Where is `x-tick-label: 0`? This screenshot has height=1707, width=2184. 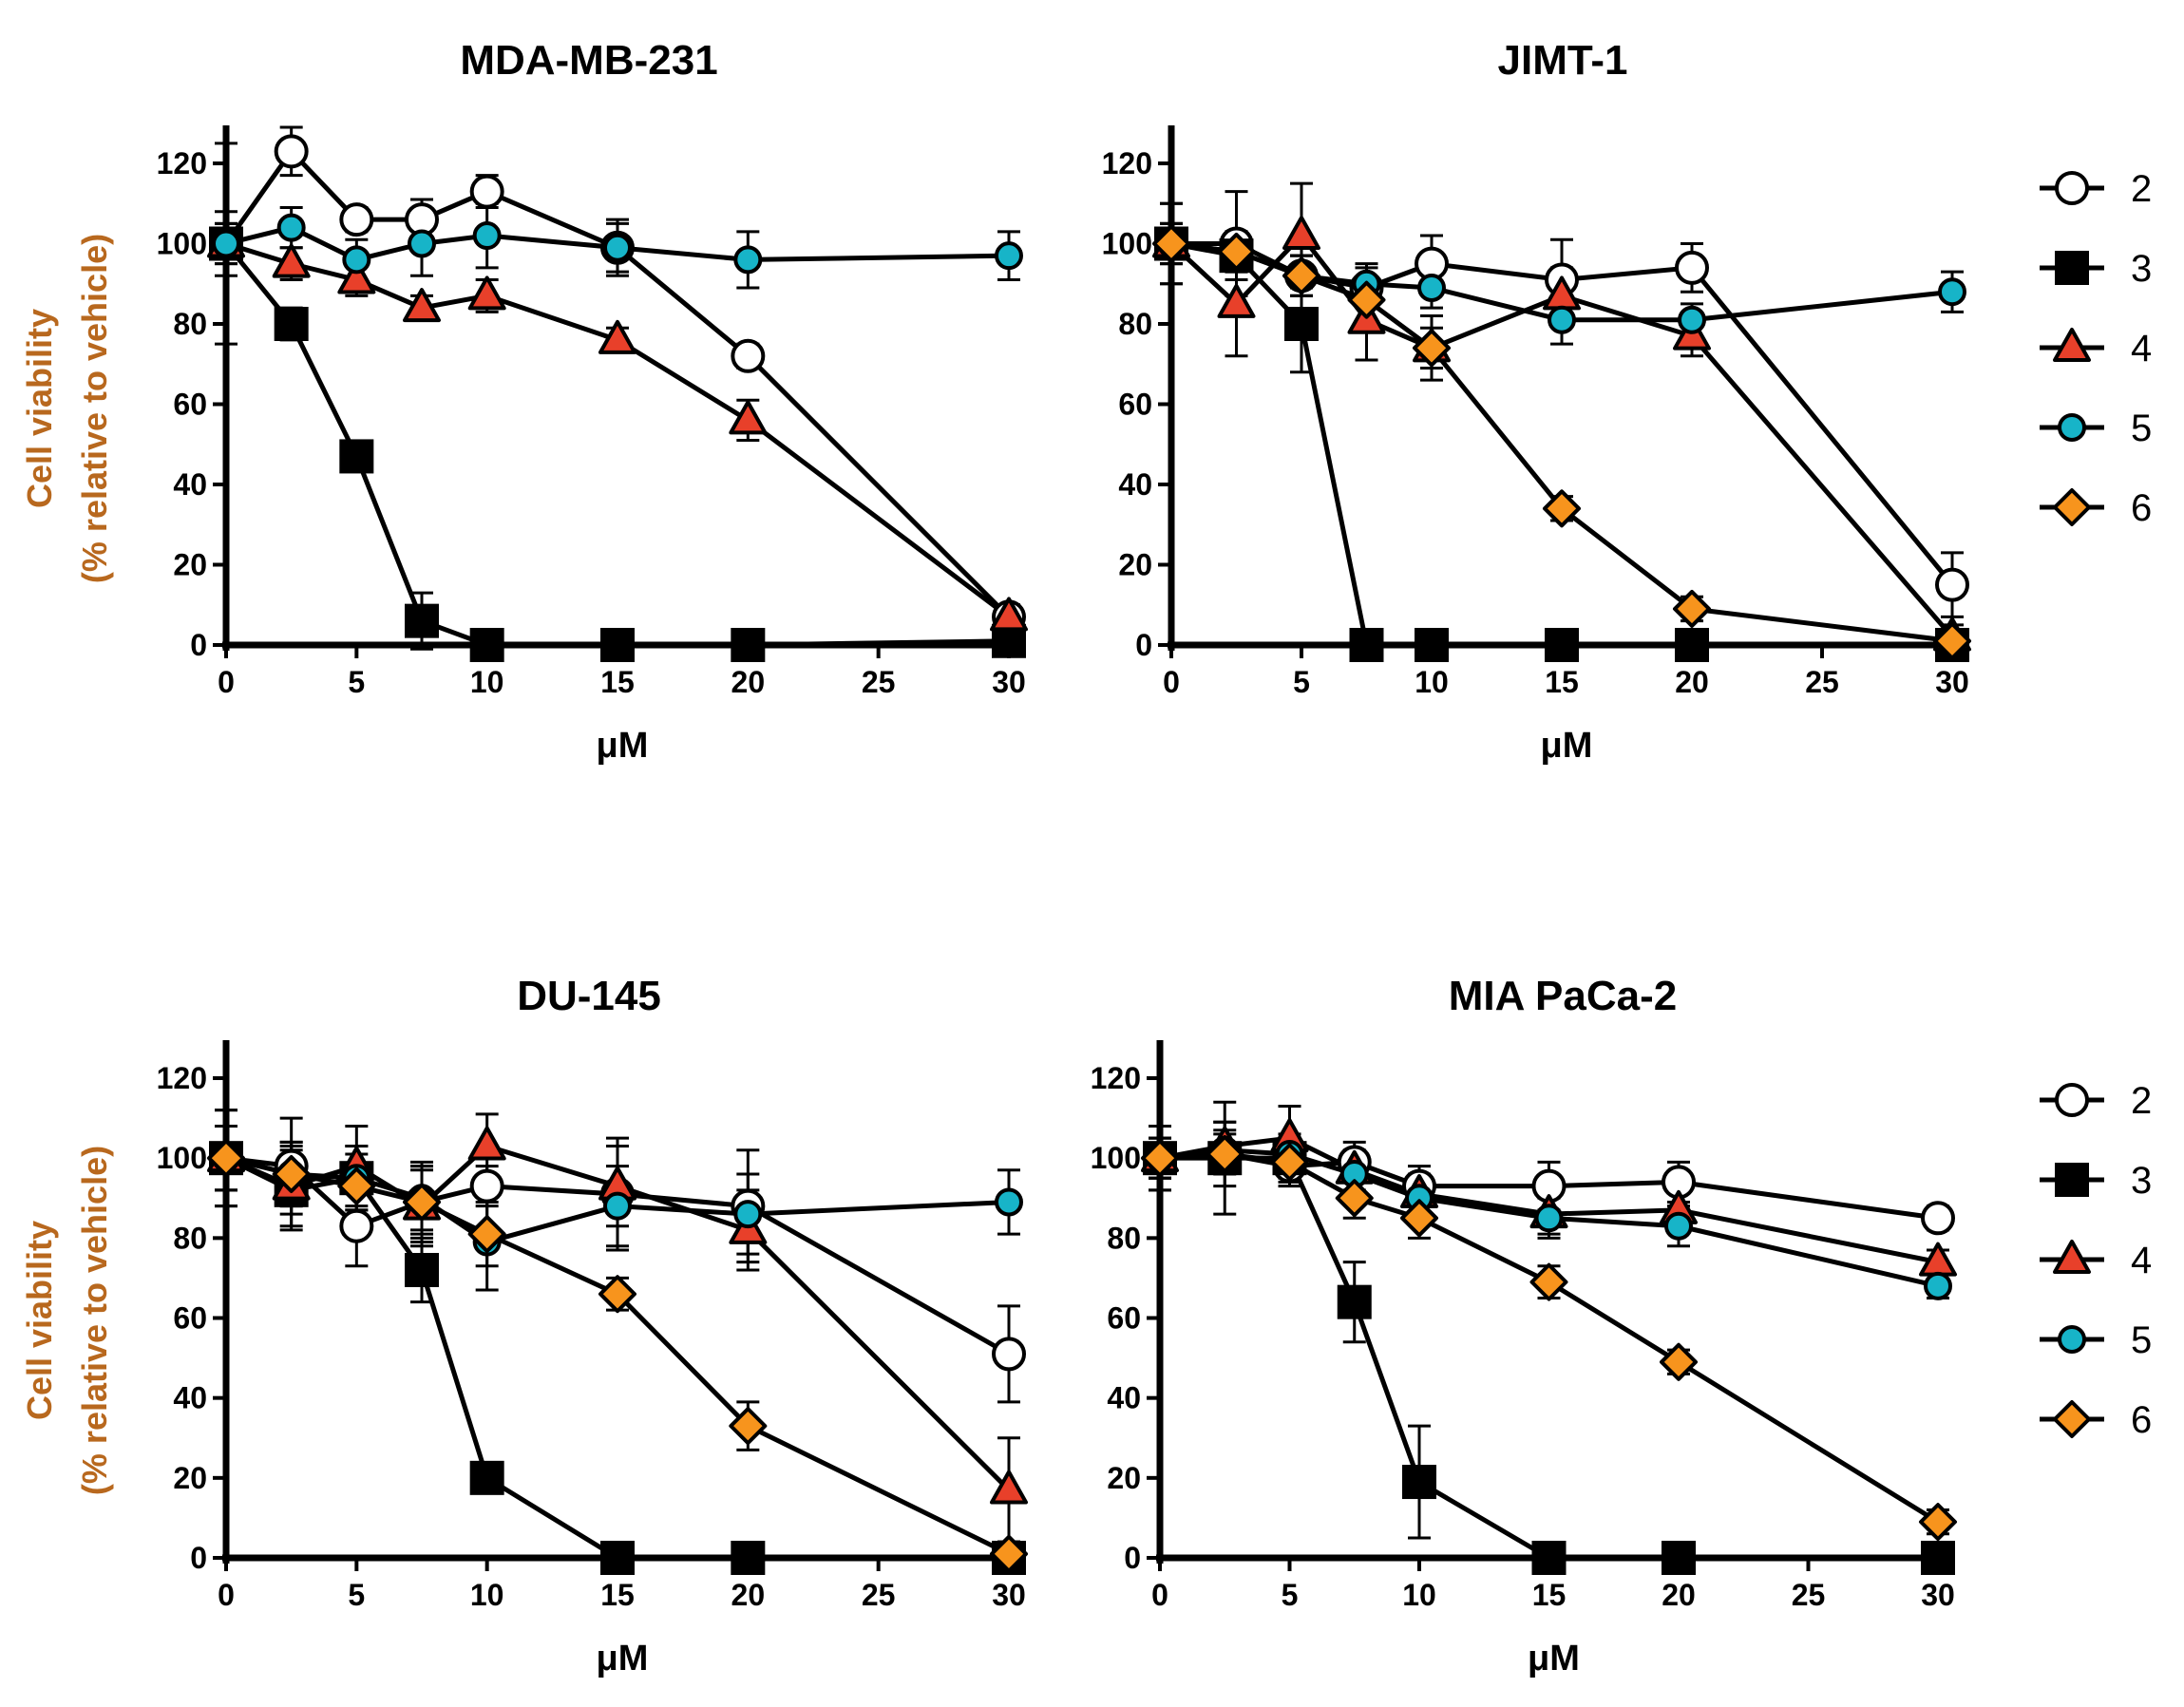
x-tick-label: 0 is located at coordinates (1159, 1595).